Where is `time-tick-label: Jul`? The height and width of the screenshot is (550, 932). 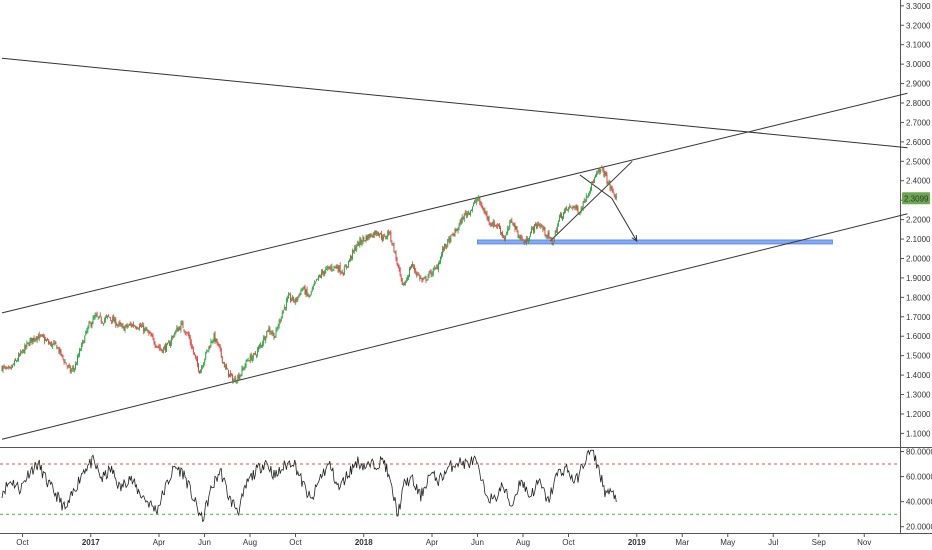
time-tick-label: Jul is located at coordinates (773, 542).